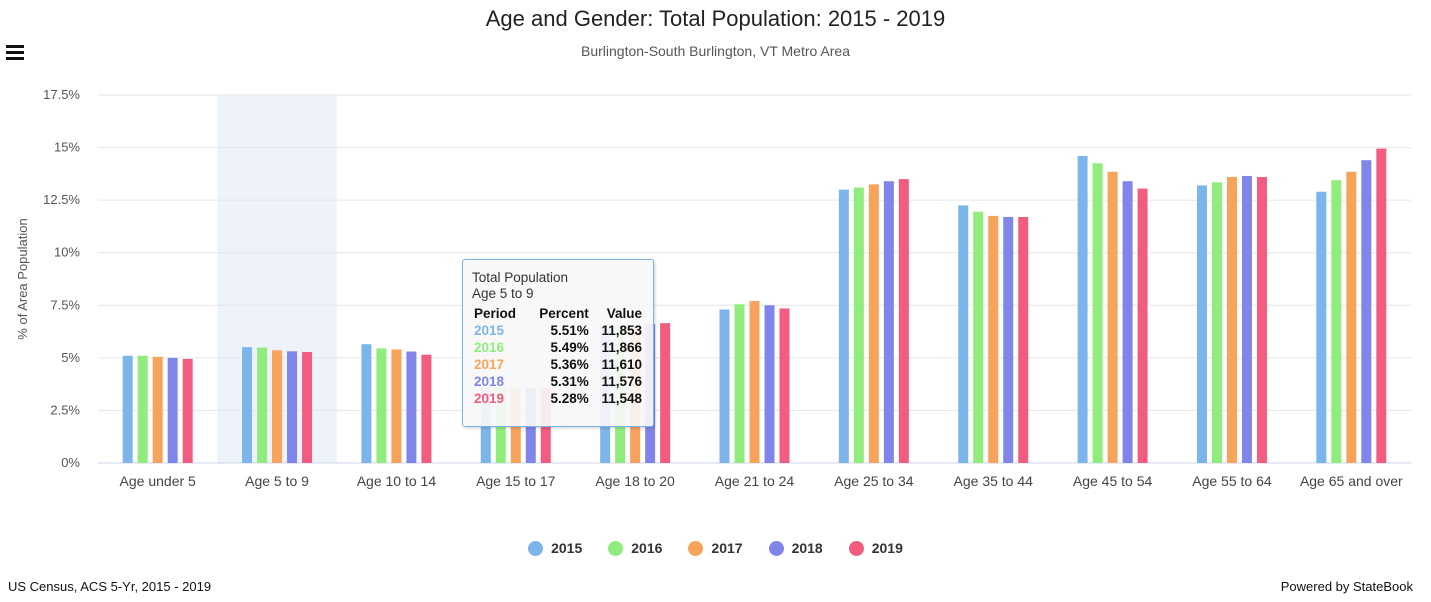 This screenshot has height=602, width=1431. What do you see at coordinates (635, 481) in the screenshot?
I see `x-tick-label: Age 18 to 20` at bounding box center [635, 481].